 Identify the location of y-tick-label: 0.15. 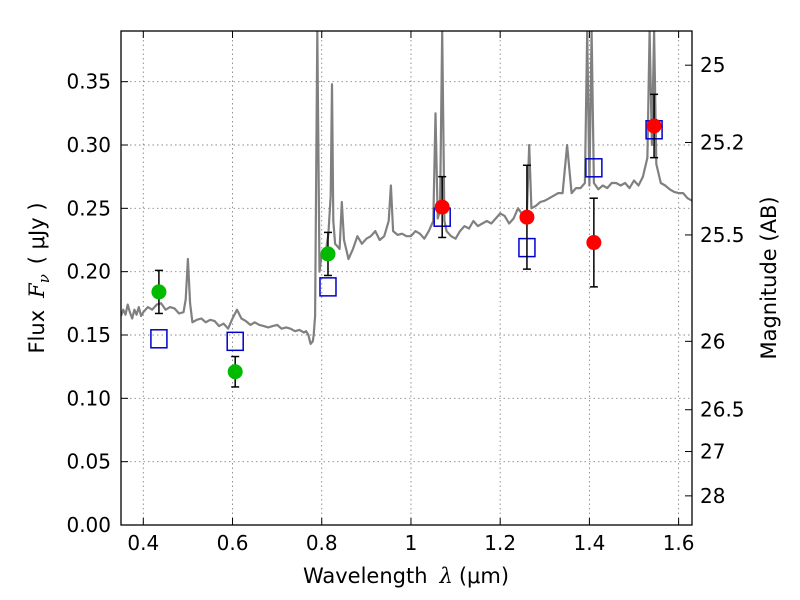
(88, 335).